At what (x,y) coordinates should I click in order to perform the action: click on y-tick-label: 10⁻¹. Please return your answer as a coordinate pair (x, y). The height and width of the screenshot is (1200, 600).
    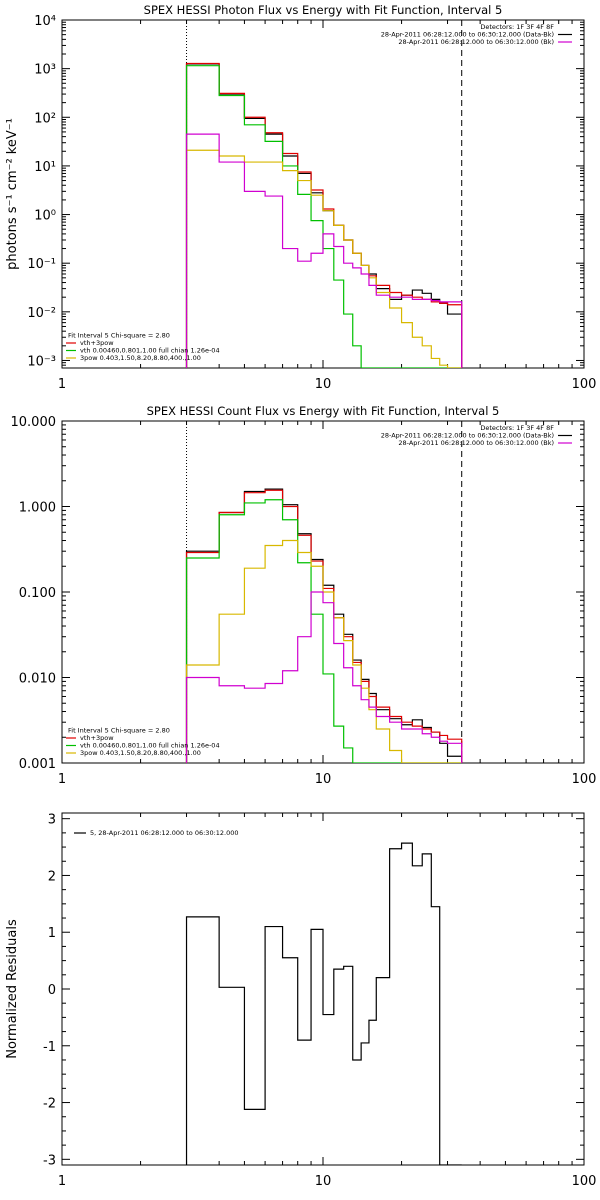
    Looking at the image, I should click on (41, 264).